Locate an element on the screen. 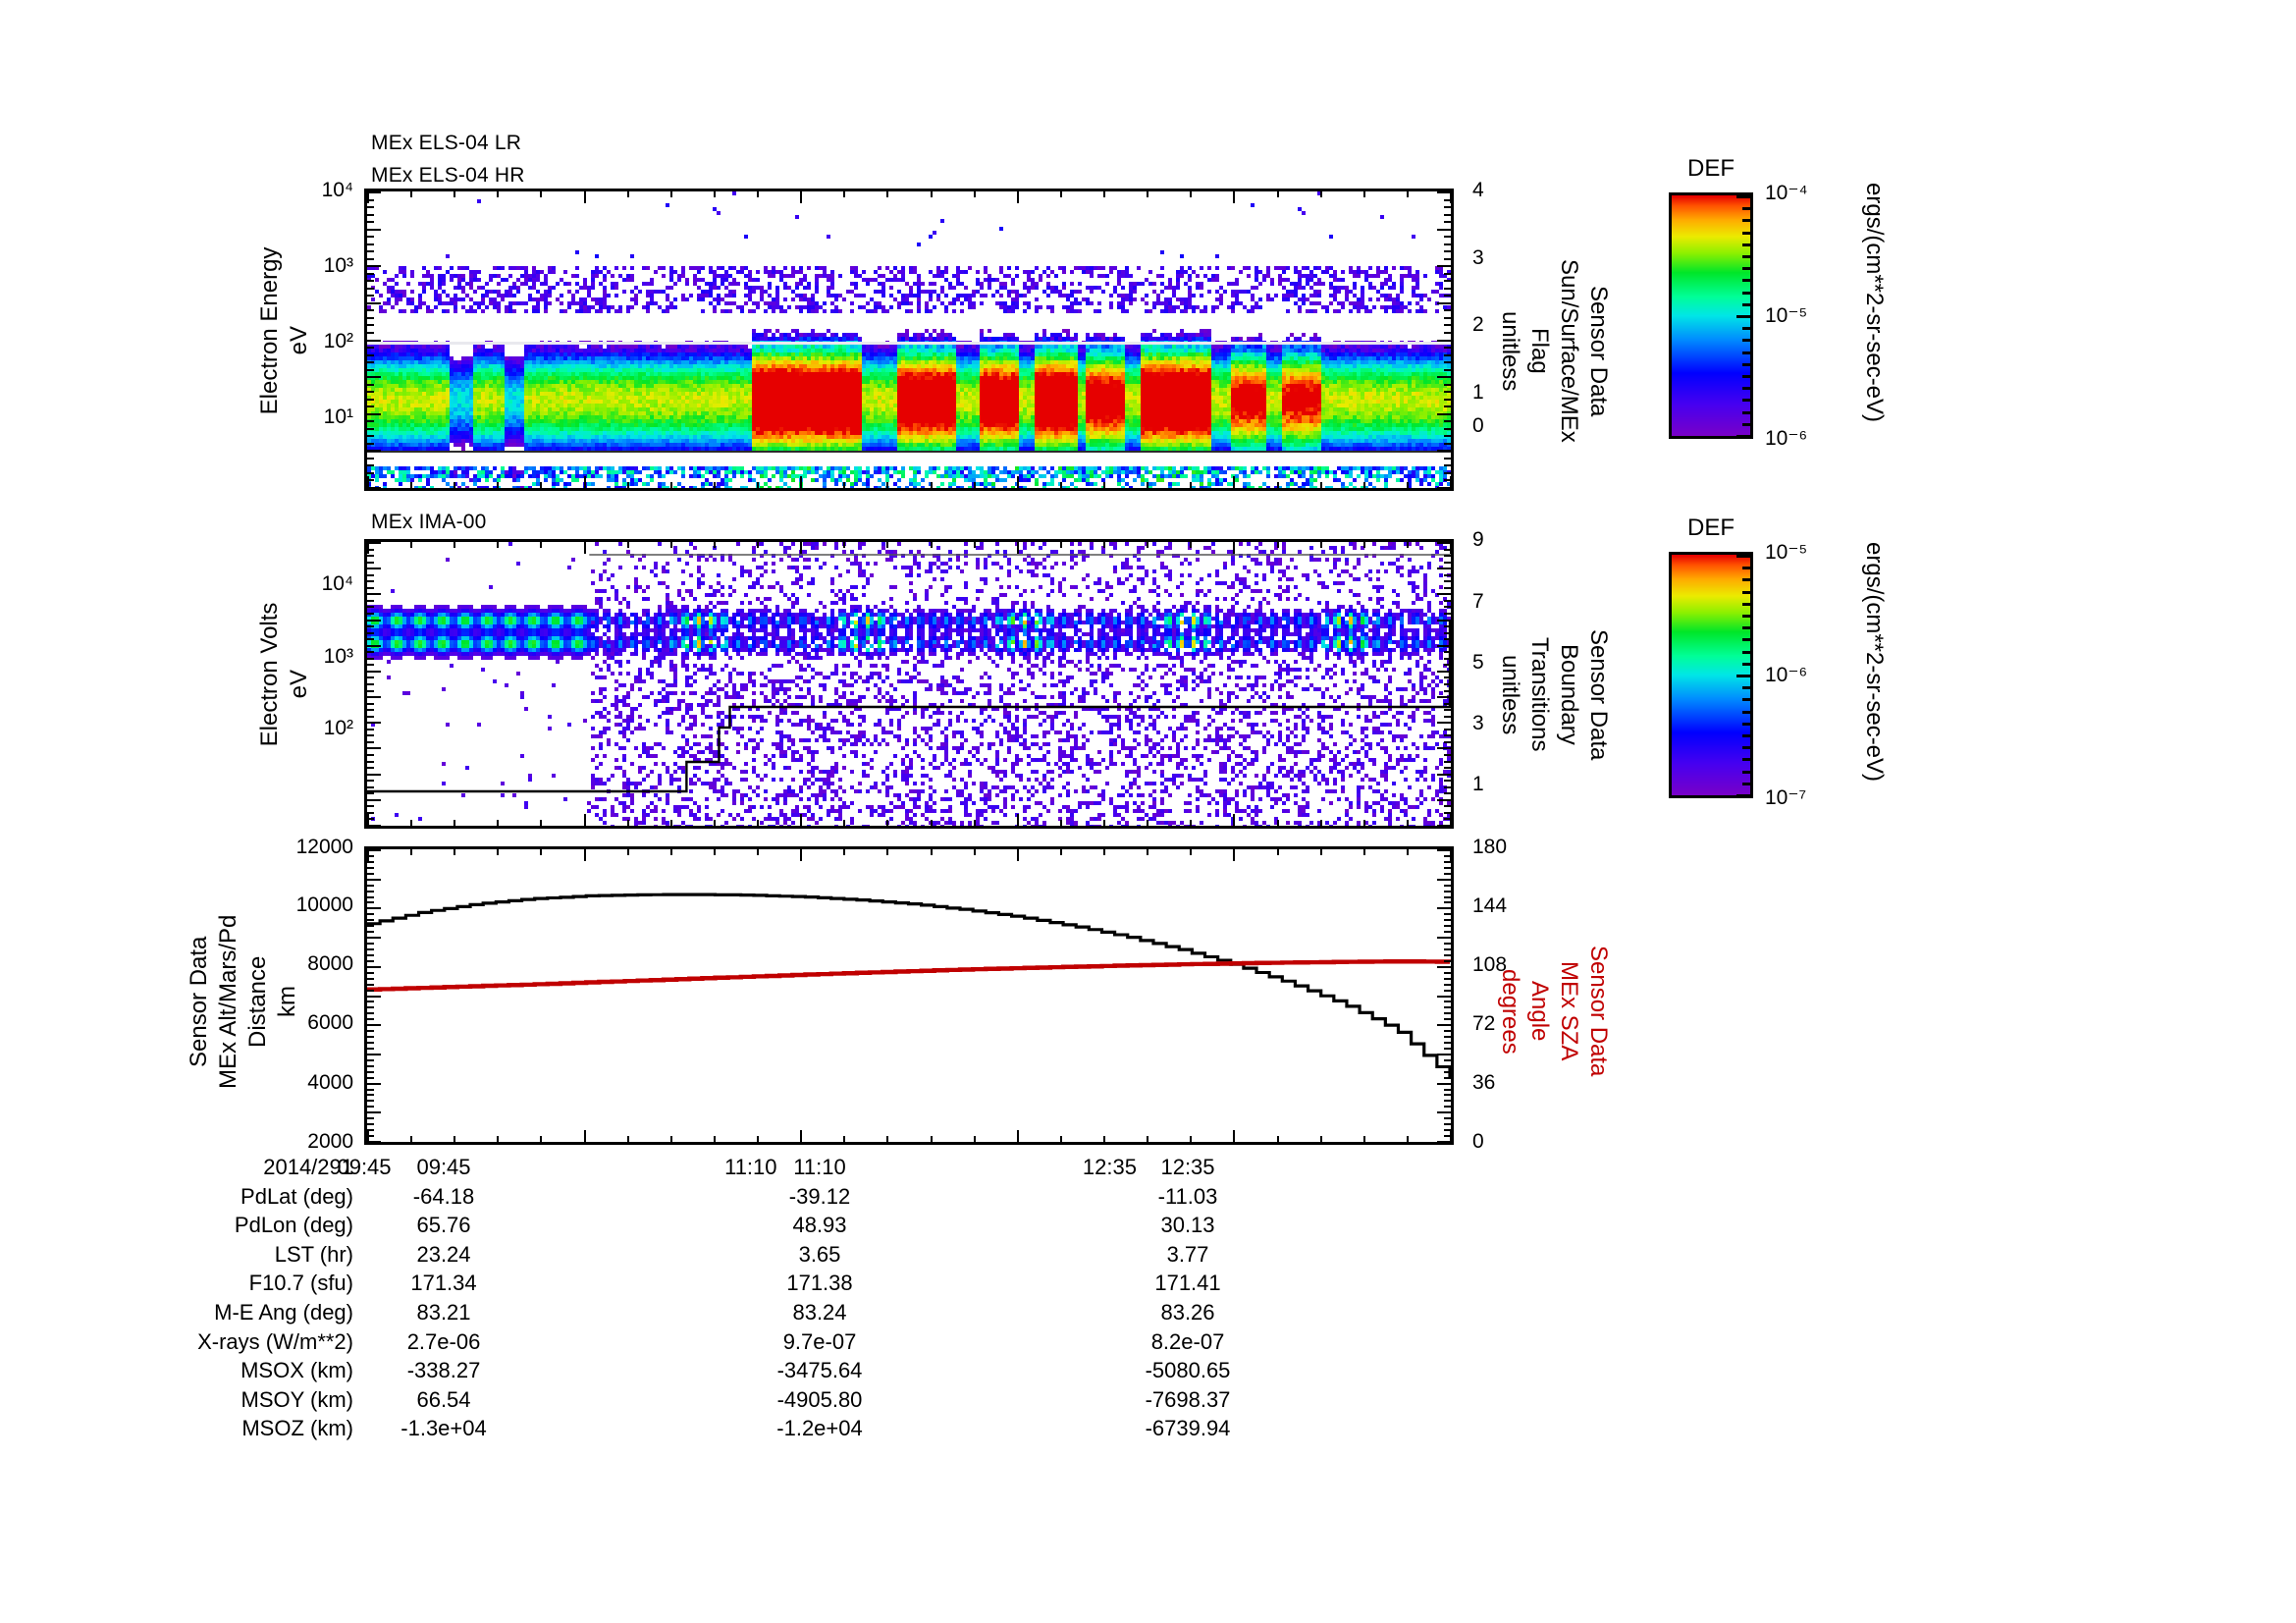  ima-ylabel-right-l2: Transitions is located at coordinates (1539, 694).